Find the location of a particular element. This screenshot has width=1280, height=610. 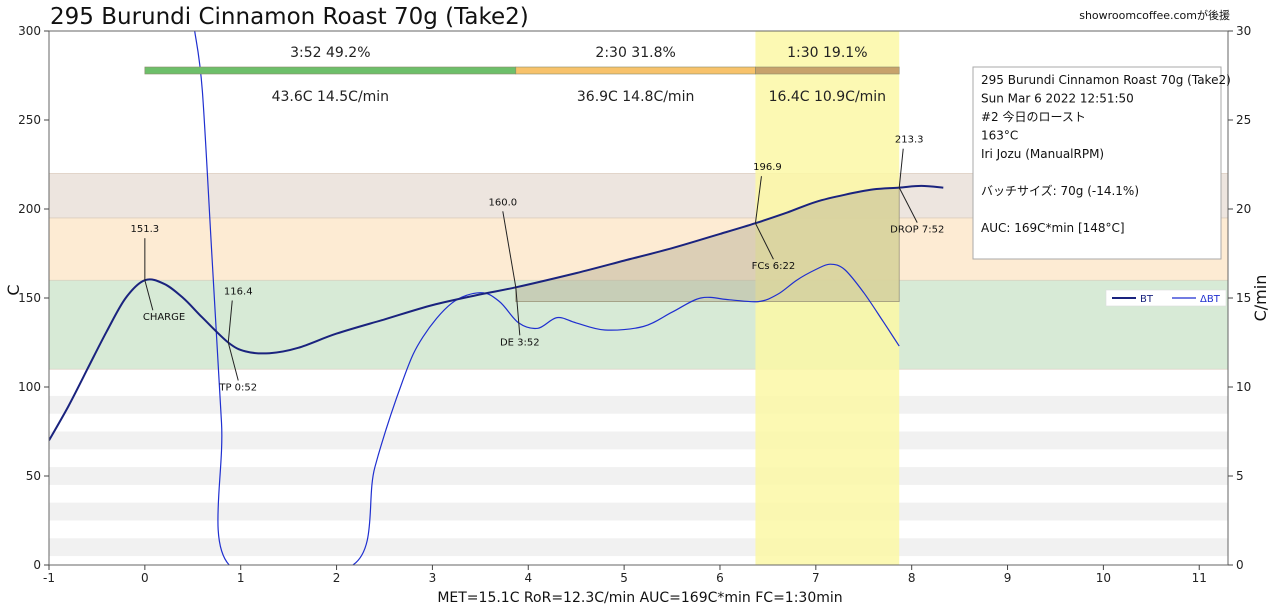

y-tick-label-200: 200 is located at coordinates (29, 209).